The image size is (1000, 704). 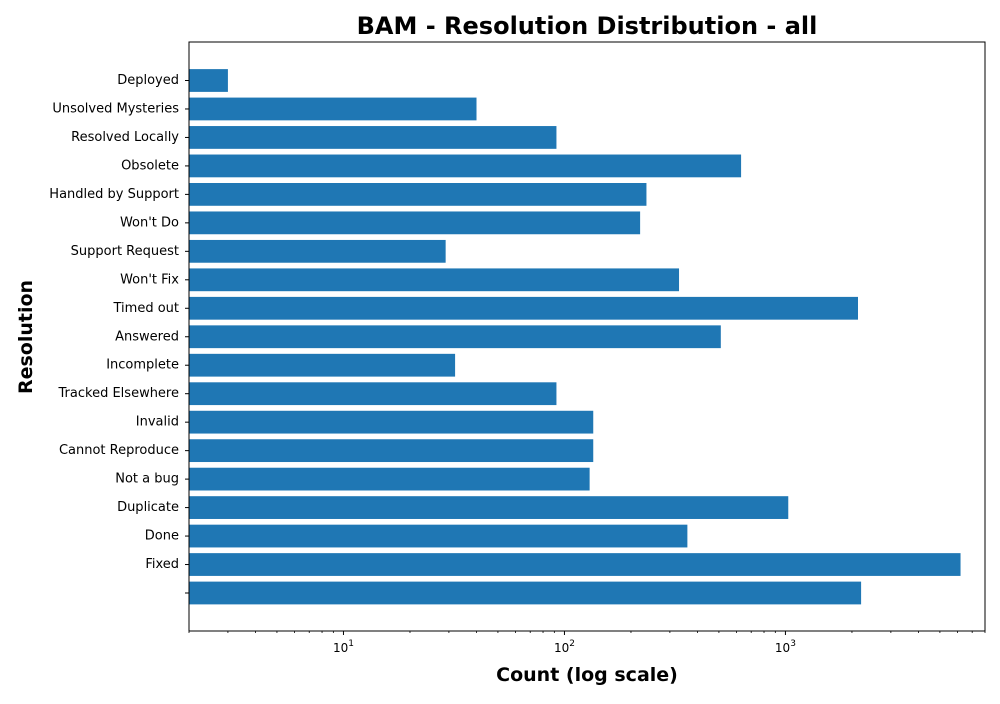 I want to click on x-tick-label: 10², so click(x=564, y=647).